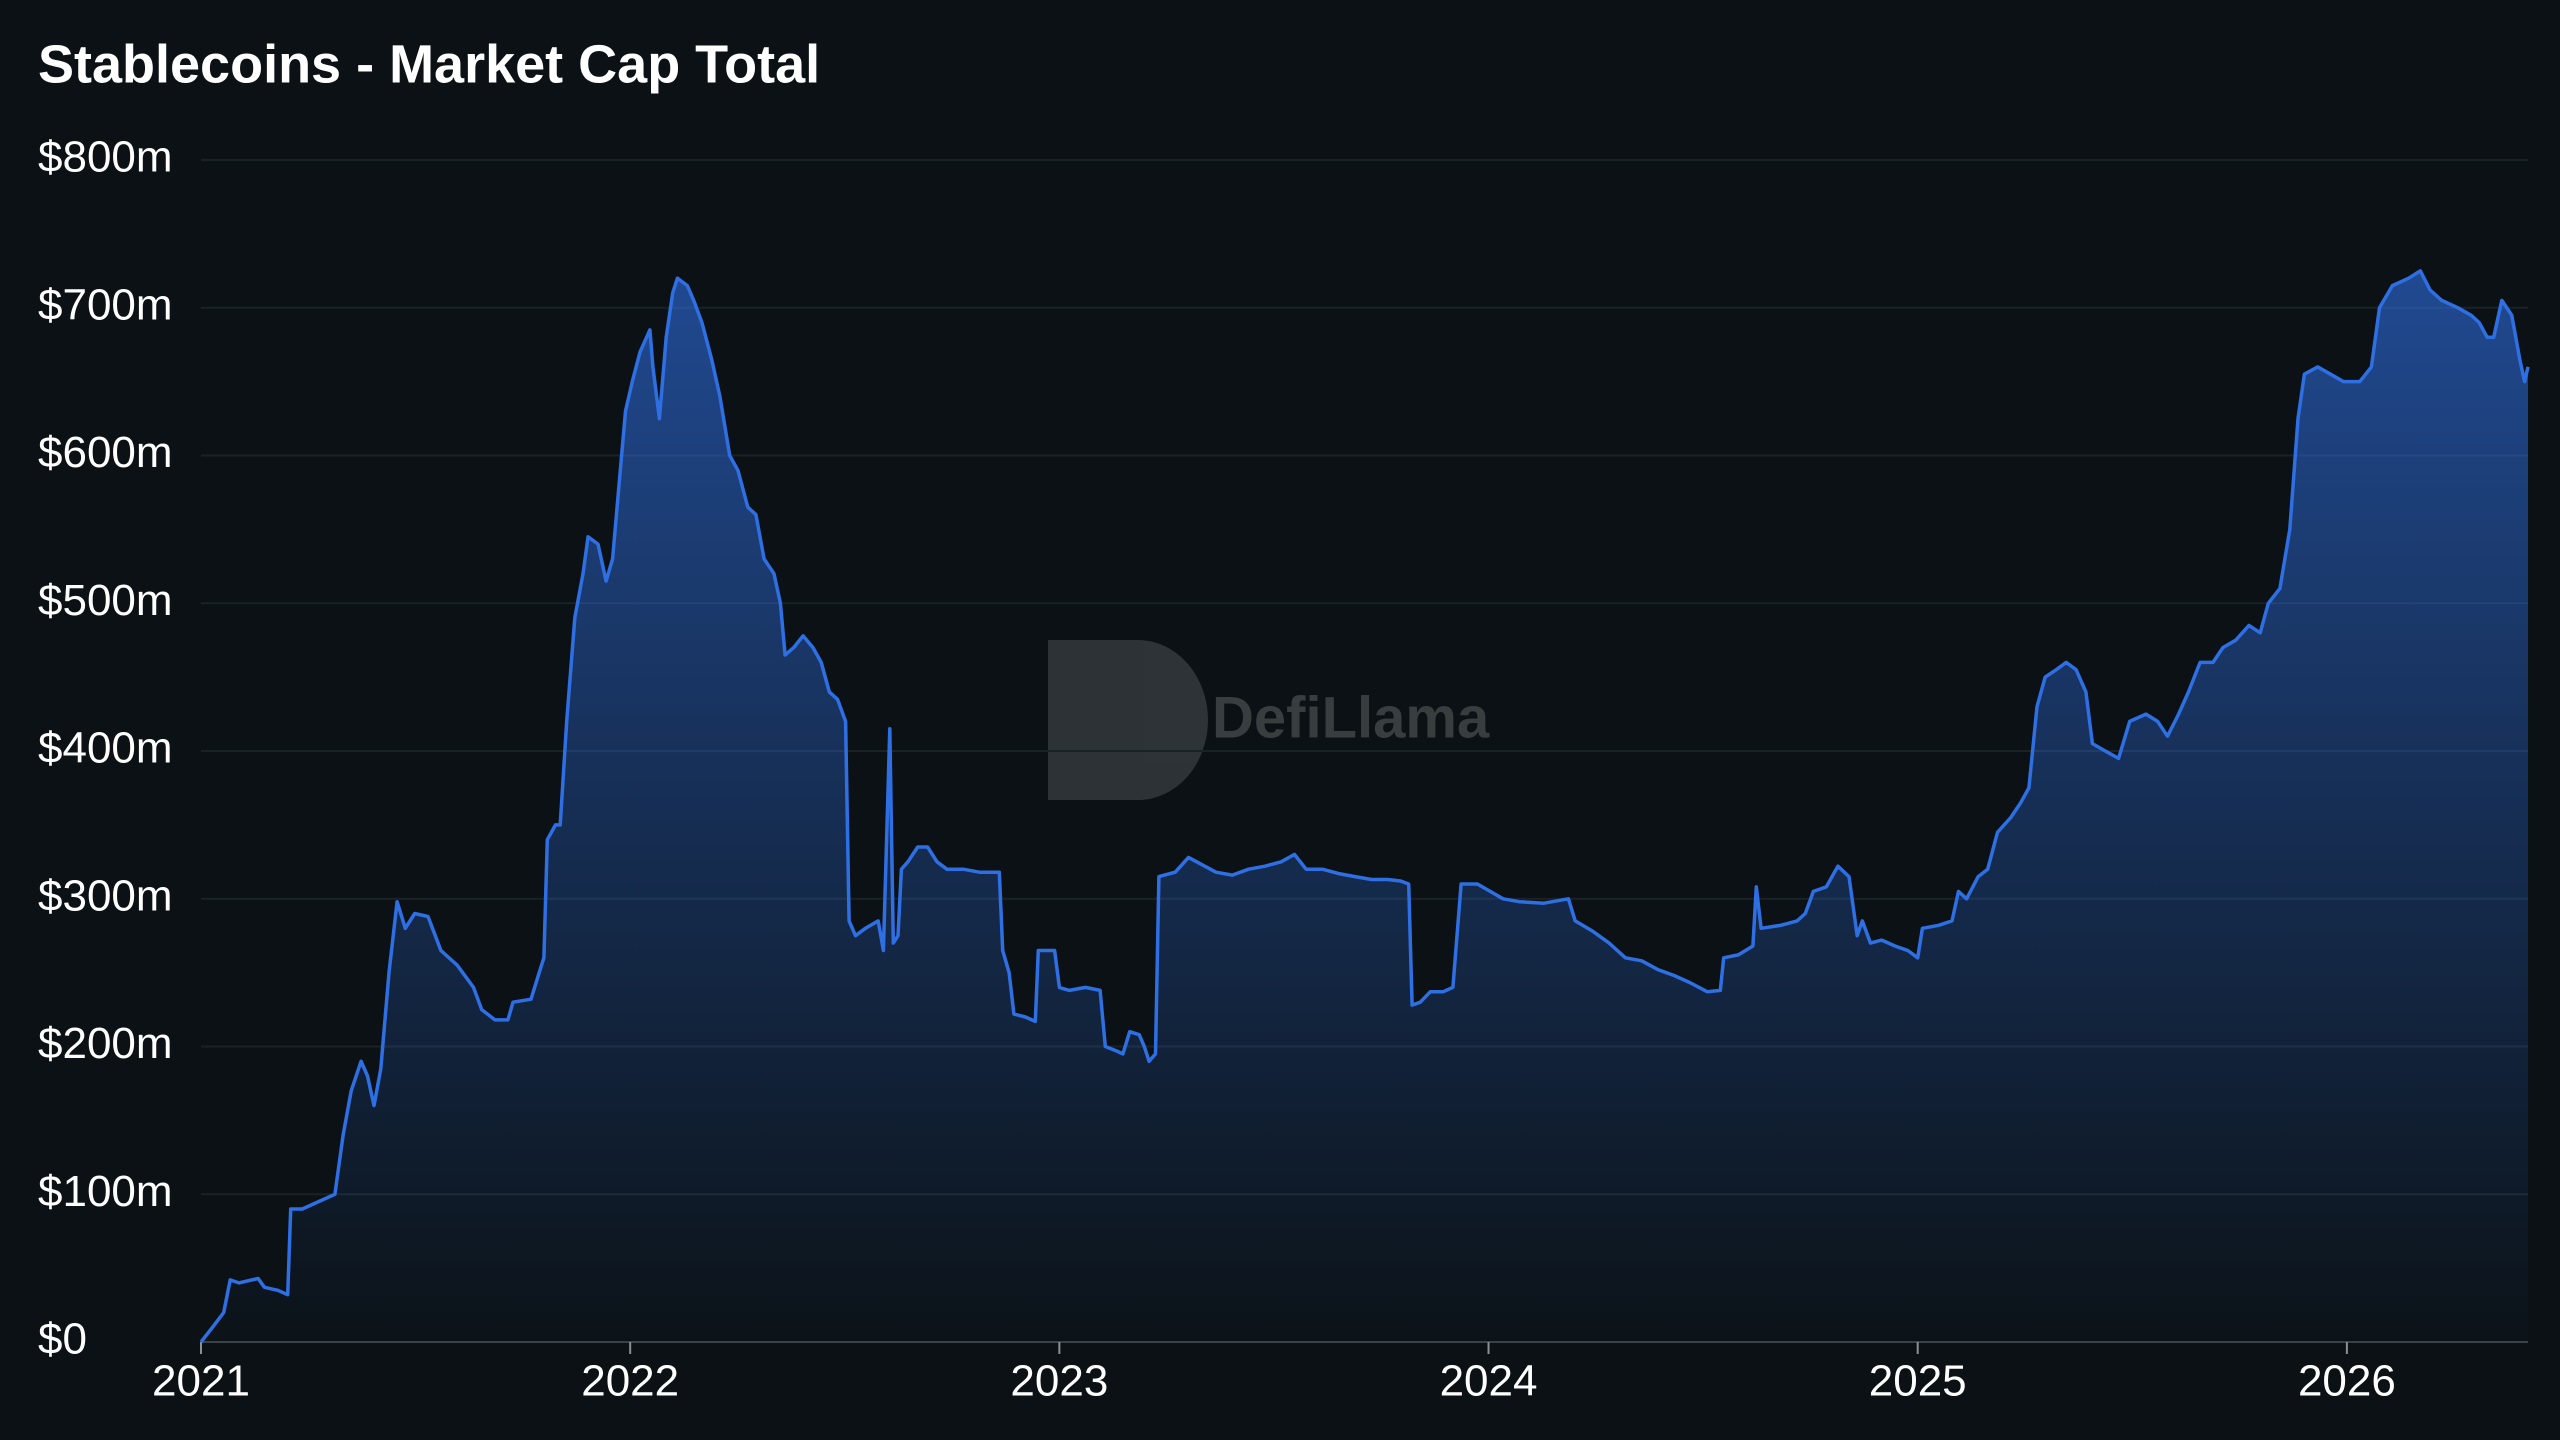  Describe the element at coordinates (105, 600) in the screenshot. I see `y-tick-label: $500m` at that location.